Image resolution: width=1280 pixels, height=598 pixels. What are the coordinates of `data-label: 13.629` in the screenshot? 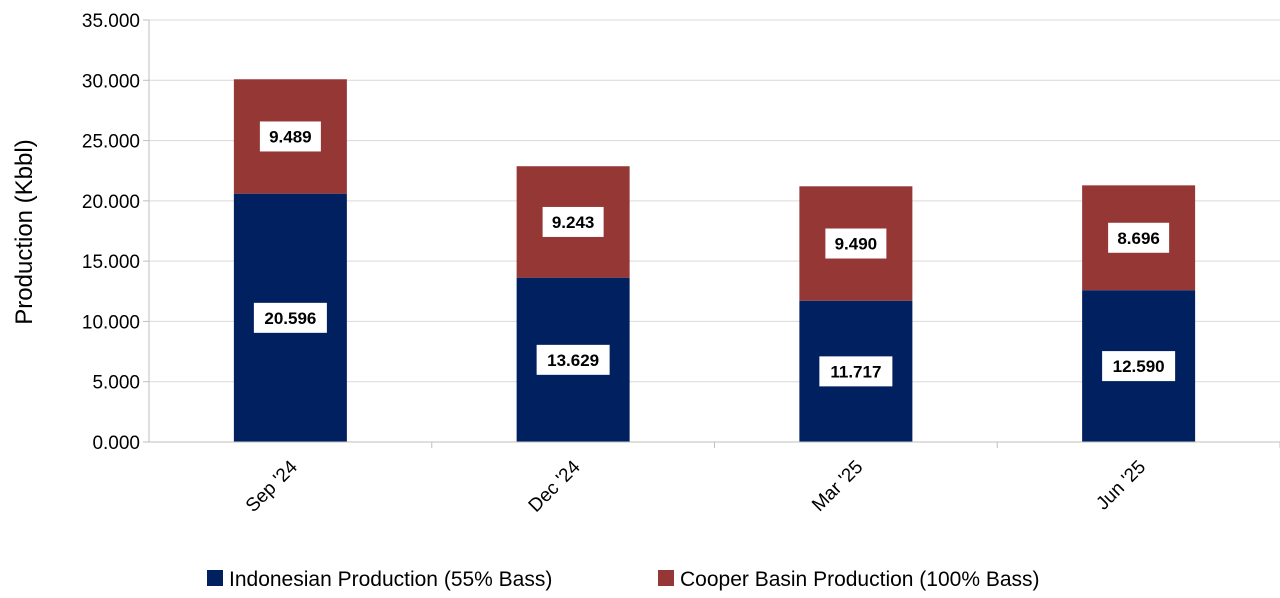 It's located at (573, 360).